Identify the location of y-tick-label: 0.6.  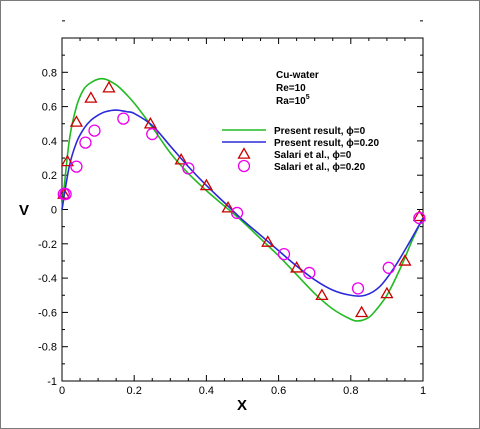
(49, 108).